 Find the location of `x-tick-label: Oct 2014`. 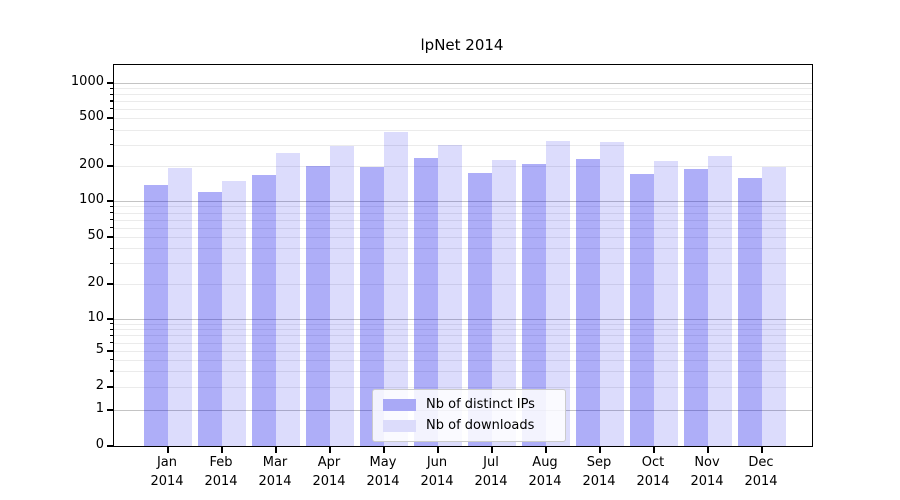

x-tick-label: Oct 2014 is located at coordinates (653, 472).